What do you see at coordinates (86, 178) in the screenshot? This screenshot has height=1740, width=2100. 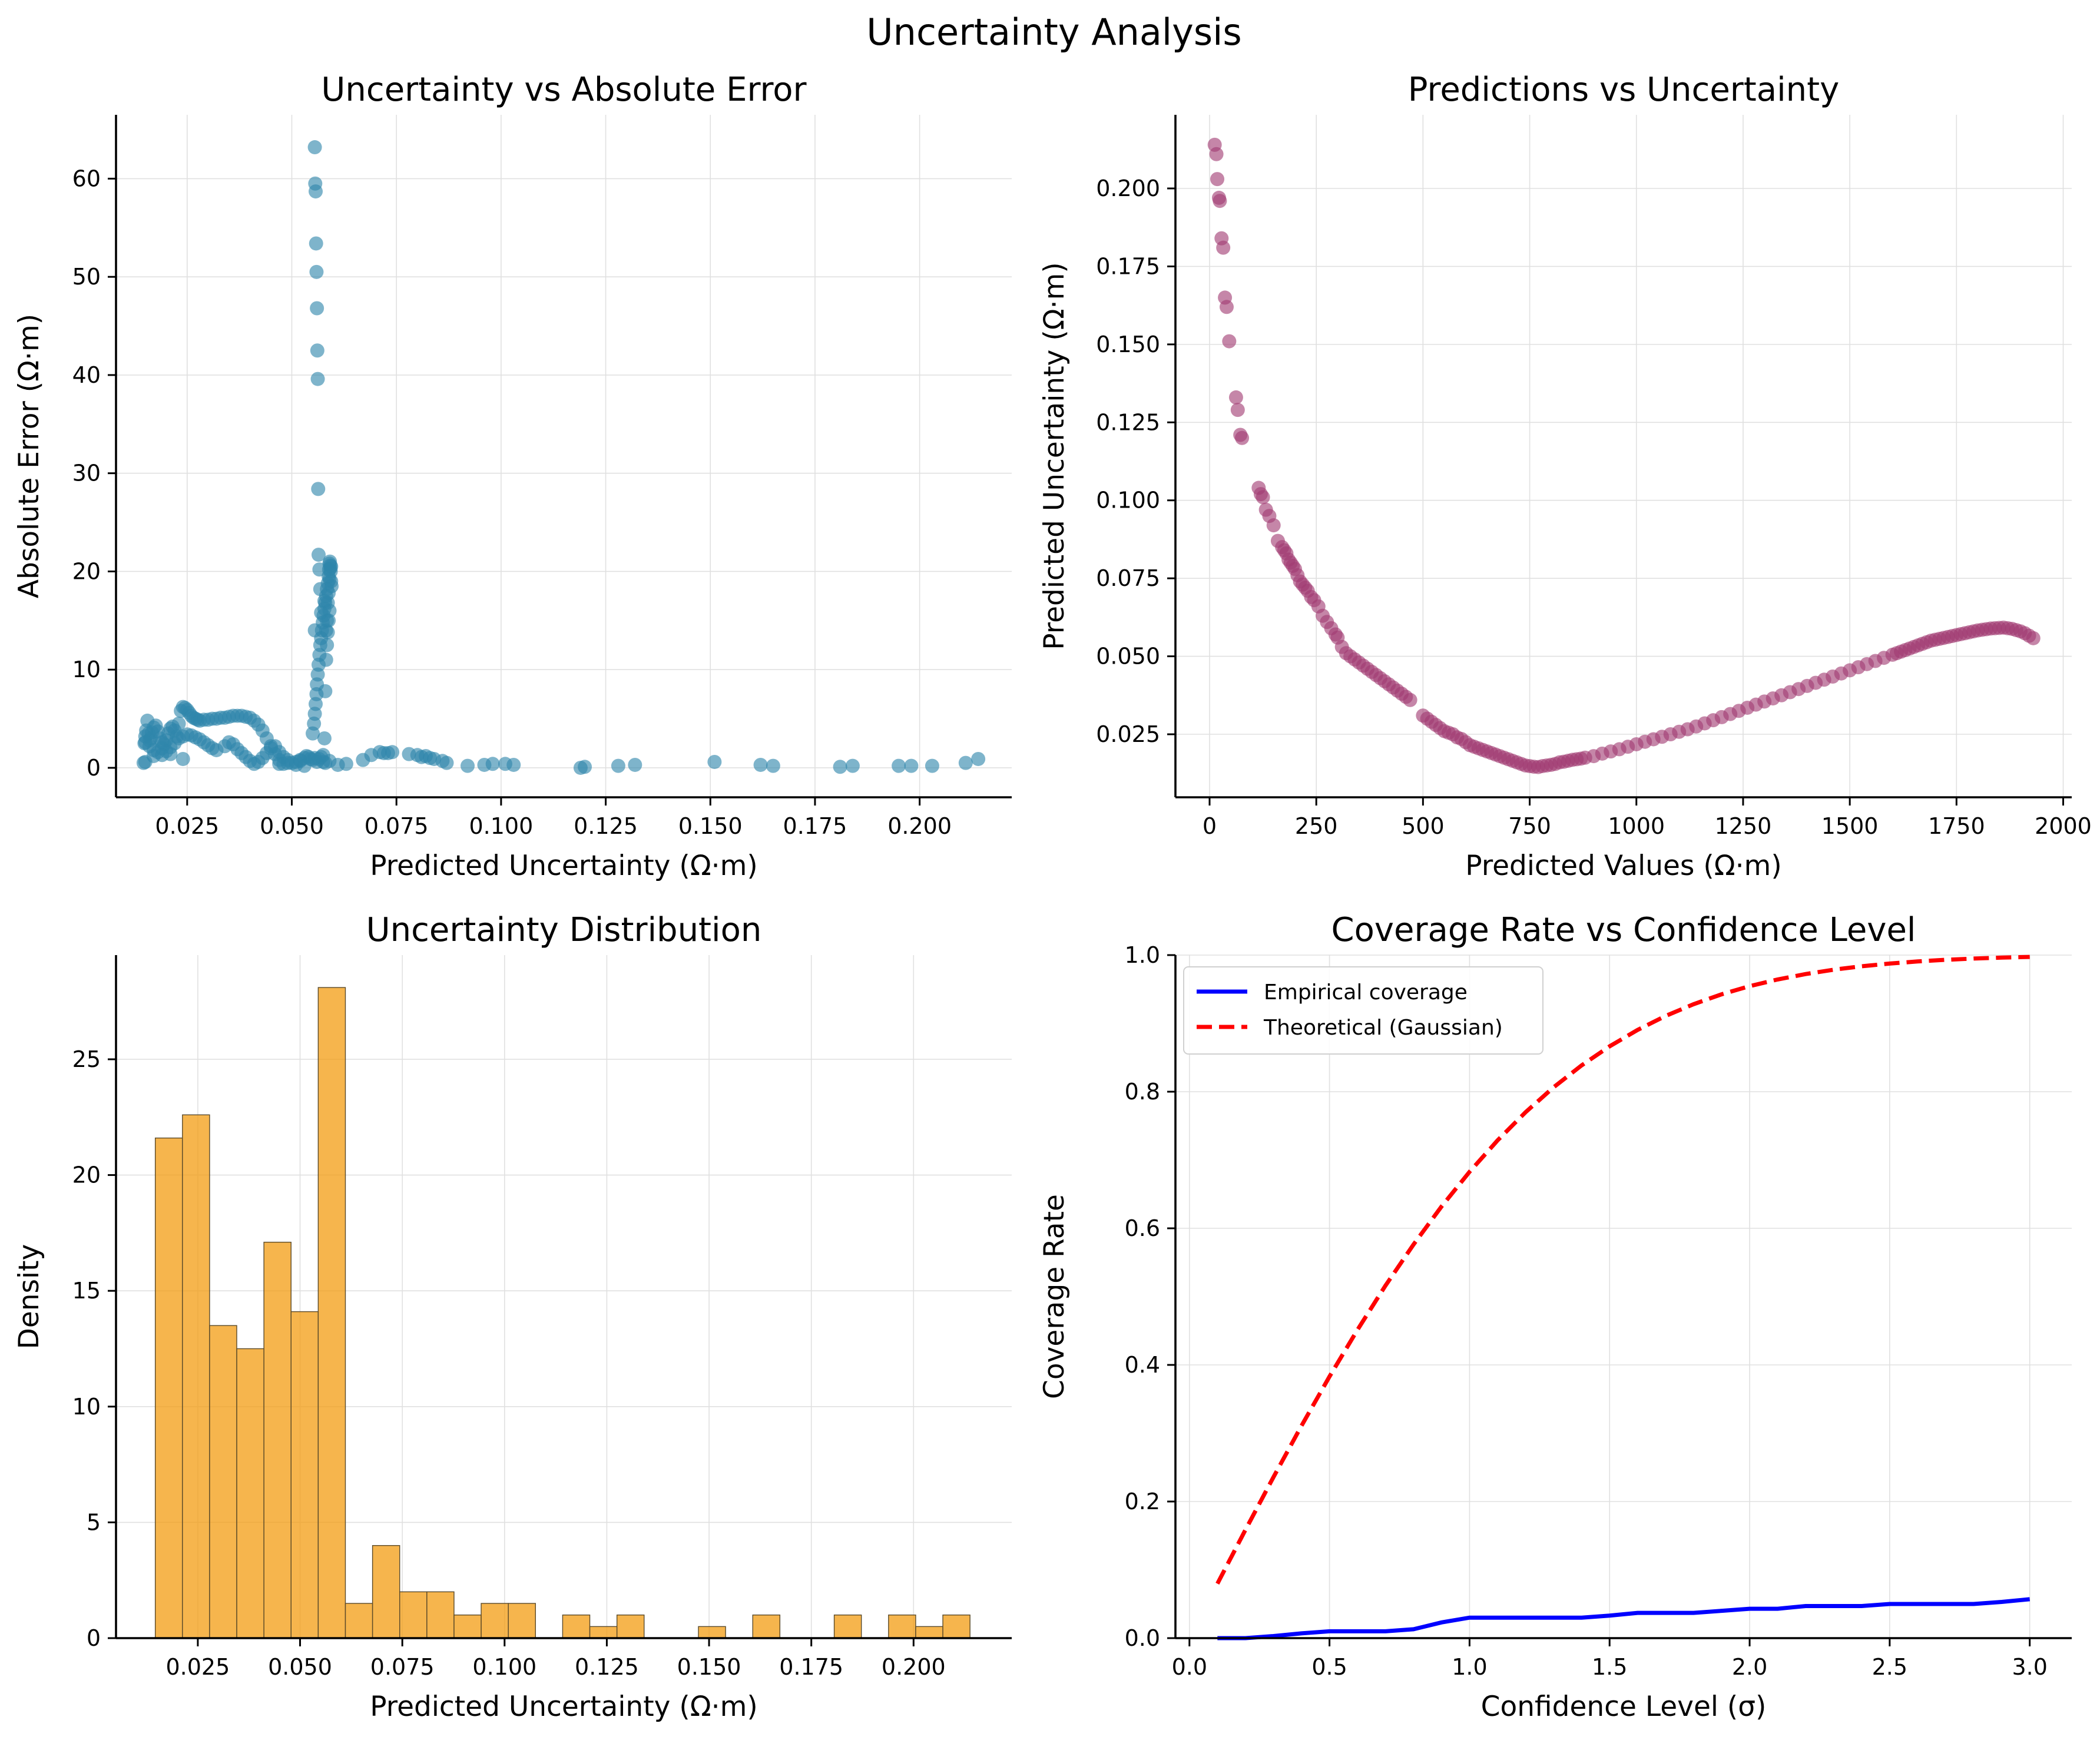 I see `y-tick-label-6: 60` at bounding box center [86, 178].